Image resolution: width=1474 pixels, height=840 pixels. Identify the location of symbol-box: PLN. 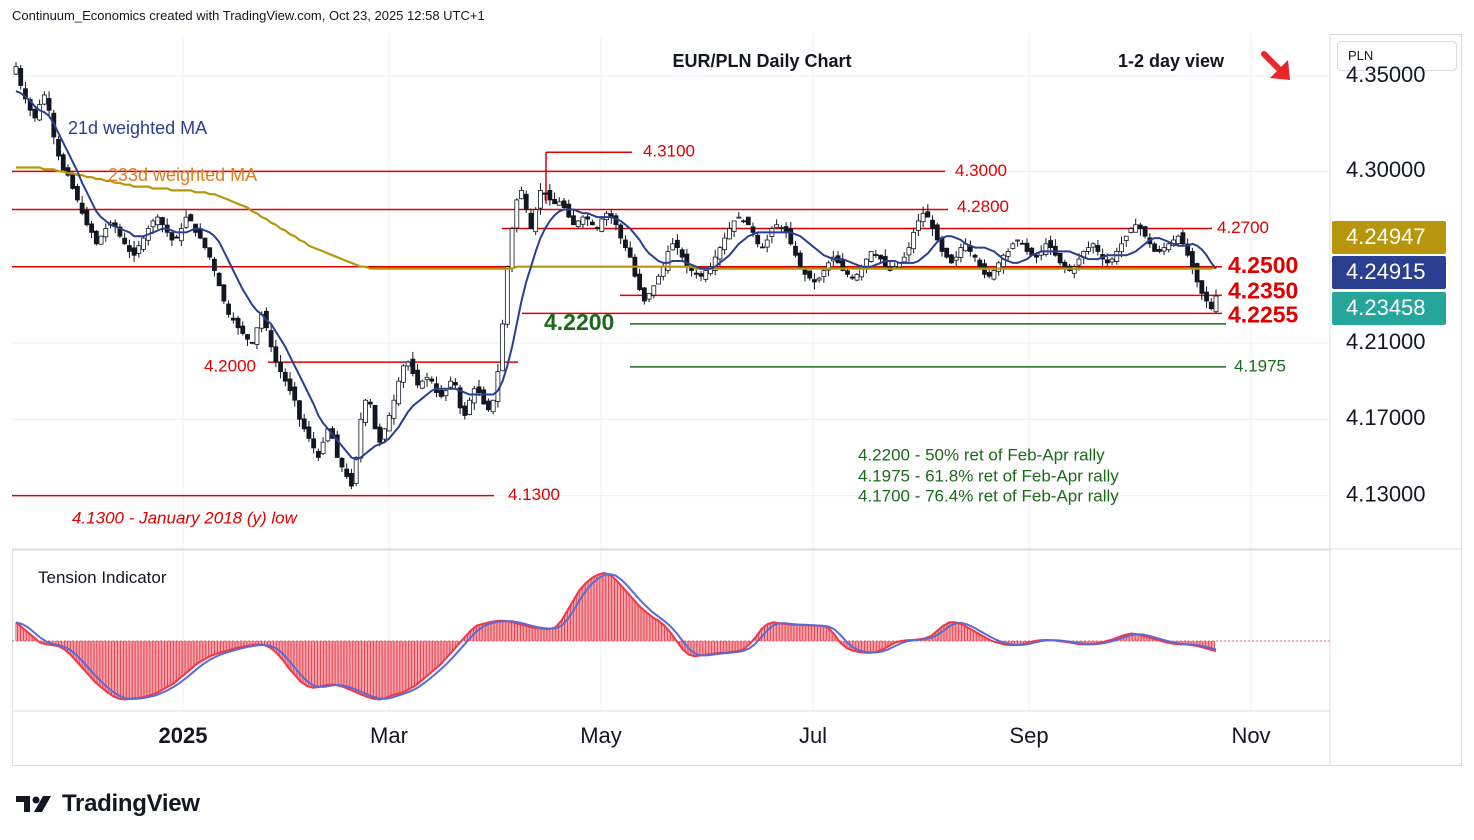
(1397, 56).